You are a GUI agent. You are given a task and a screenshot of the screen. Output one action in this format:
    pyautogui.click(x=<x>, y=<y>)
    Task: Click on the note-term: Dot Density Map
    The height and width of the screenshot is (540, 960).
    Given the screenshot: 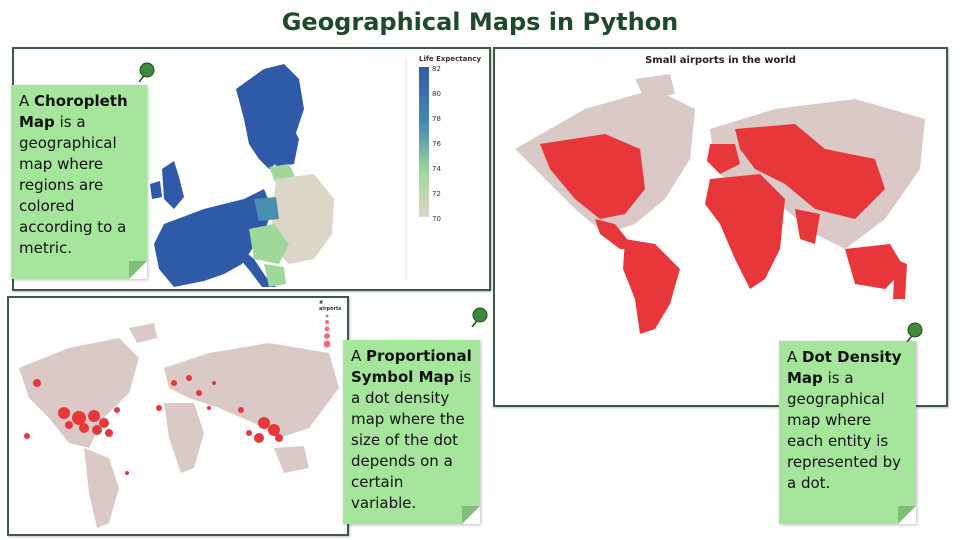 What is the action you would take?
    pyautogui.click(x=844, y=367)
    